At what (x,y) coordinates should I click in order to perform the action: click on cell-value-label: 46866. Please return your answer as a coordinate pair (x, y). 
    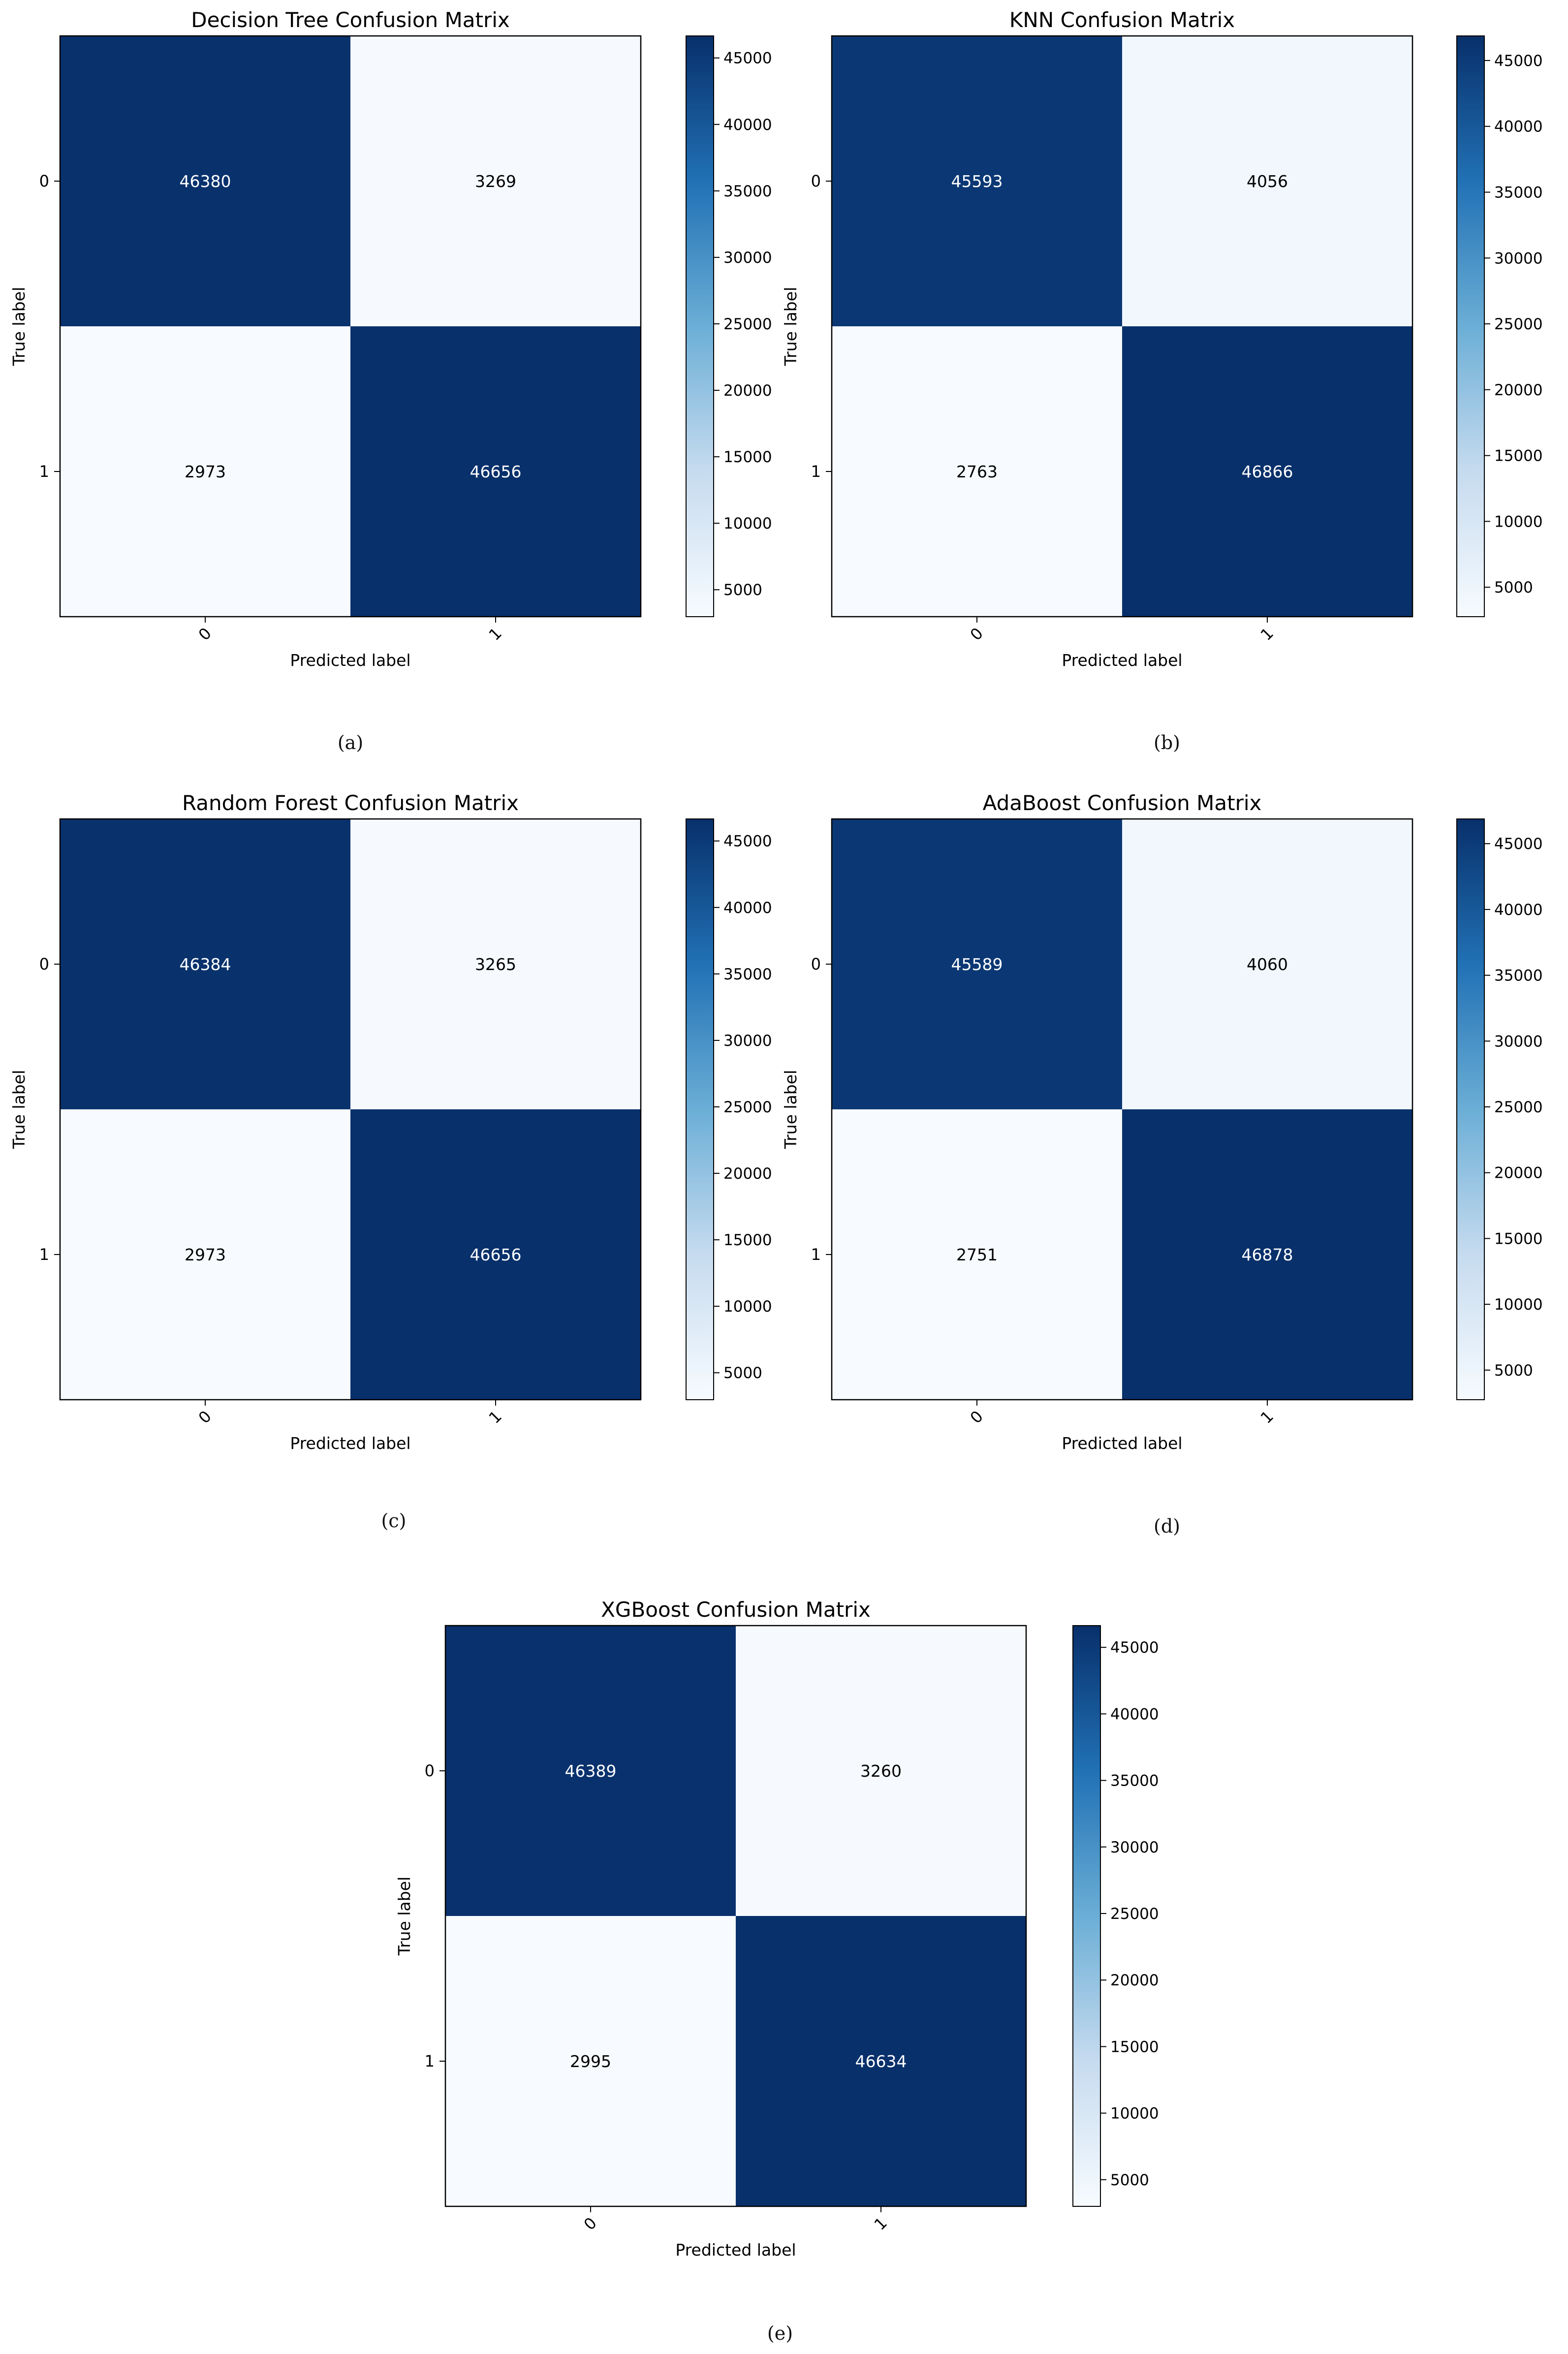
    Looking at the image, I should click on (1267, 471).